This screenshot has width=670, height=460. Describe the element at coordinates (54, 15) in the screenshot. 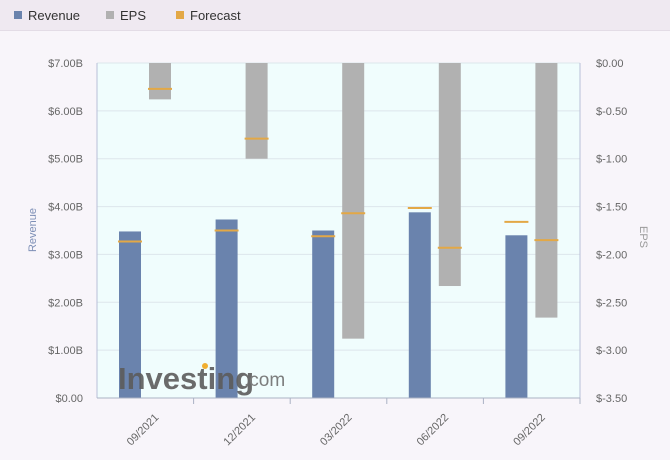

I see `legend-label-revenue: Revenue` at that location.